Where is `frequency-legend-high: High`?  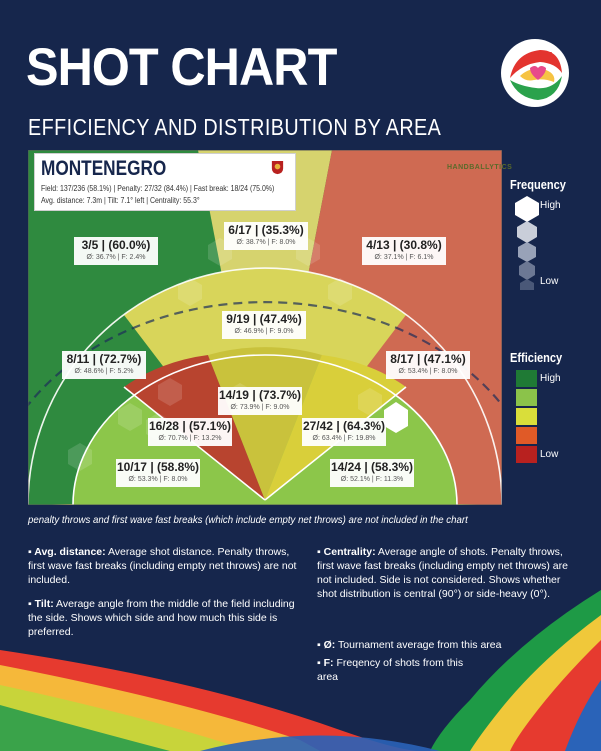
frequency-legend-high: High is located at coordinates (550, 205).